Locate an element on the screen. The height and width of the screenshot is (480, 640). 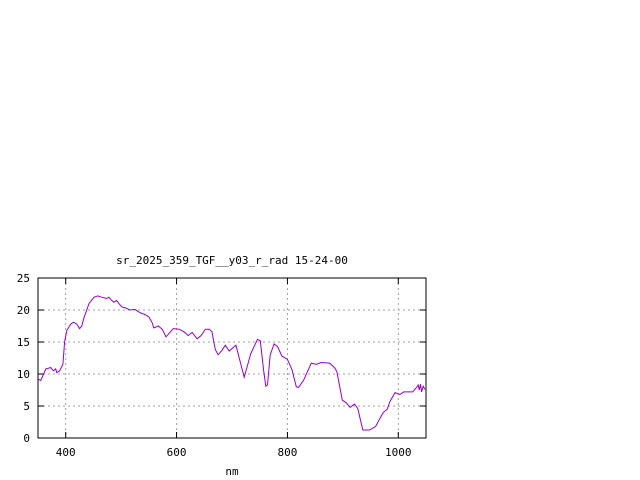
x-tick-label: 600 is located at coordinates (177, 452).